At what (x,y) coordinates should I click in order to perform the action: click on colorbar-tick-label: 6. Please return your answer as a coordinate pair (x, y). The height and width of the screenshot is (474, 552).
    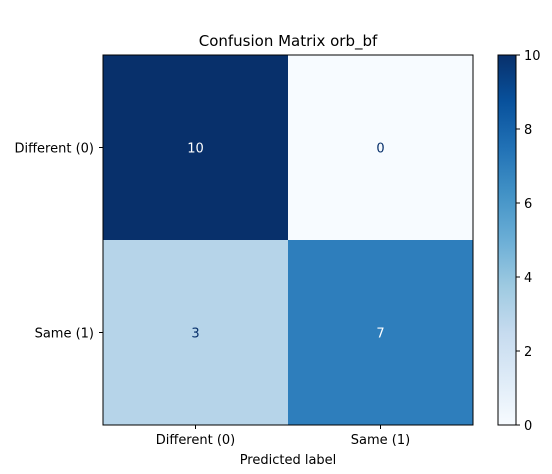
    Looking at the image, I should click on (528, 204).